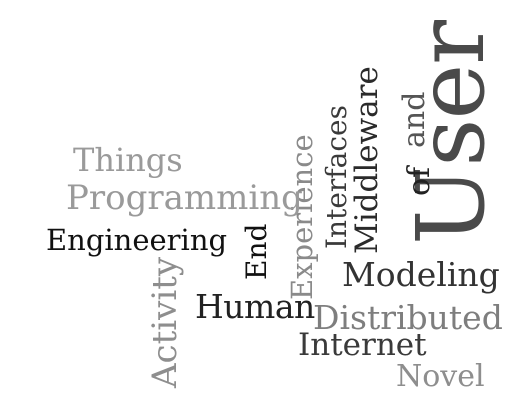 The image size is (523, 409). Describe the element at coordinates (336, 177) in the screenshot. I see `word-interfaces: Interfaces` at that location.